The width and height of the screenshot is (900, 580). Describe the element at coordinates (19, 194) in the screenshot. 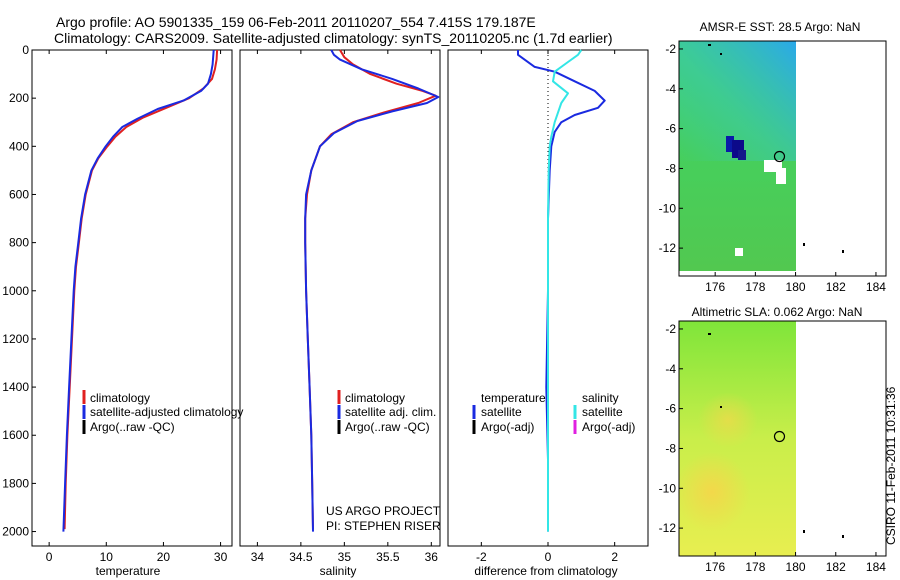

I see `y-tick-label: 600` at that location.